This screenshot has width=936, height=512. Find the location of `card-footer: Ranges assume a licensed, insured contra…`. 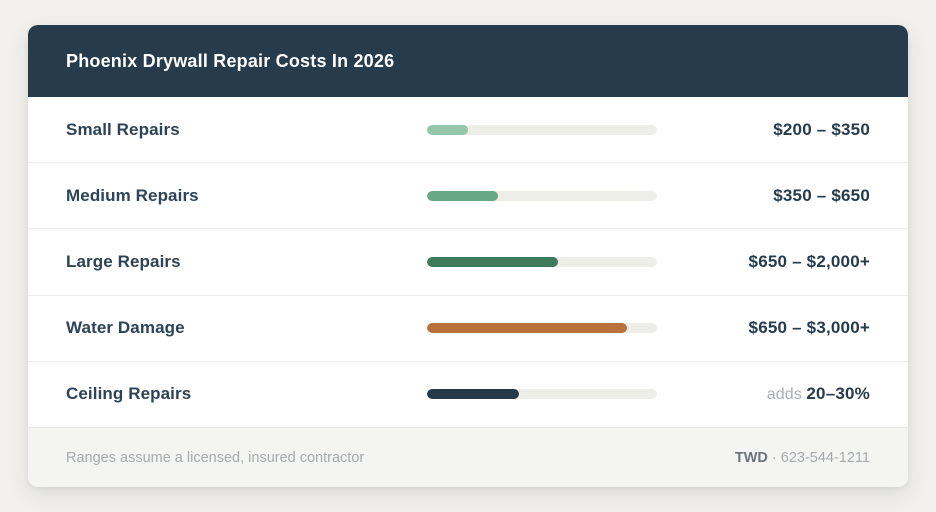

card-footer: Ranges assume a licensed, insured contra… is located at coordinates (468, 457).